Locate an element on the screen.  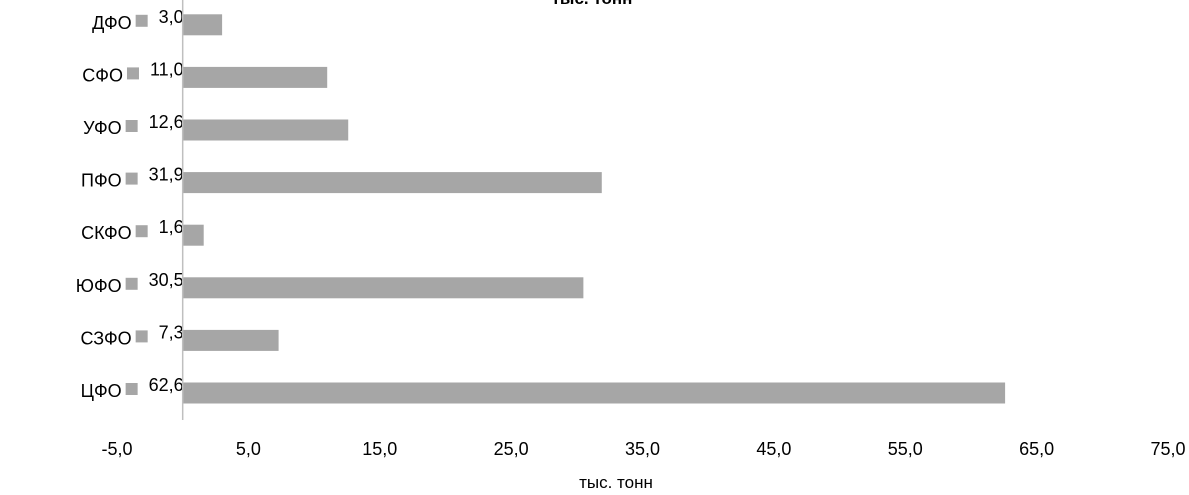
category-label: ЮФО is located at coordinates (99, 286).